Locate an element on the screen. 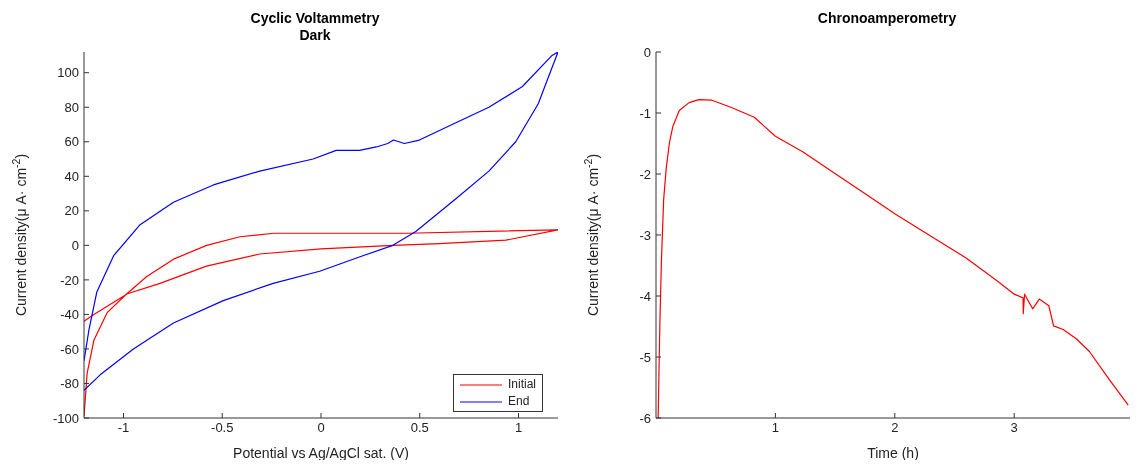 This screenshot has height=464, width=1140. y-tick-label: 20 is located at coordinates (71, 211).